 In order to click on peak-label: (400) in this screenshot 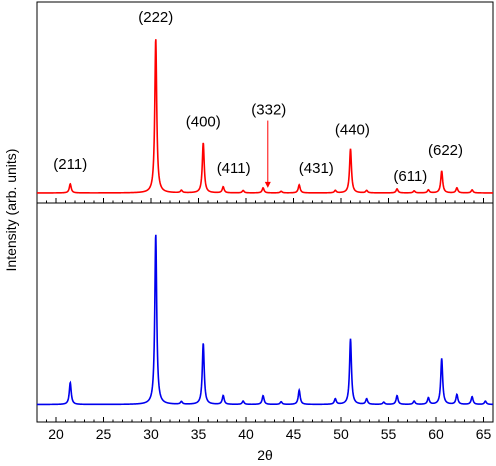, I will do `click(203, 122)`.